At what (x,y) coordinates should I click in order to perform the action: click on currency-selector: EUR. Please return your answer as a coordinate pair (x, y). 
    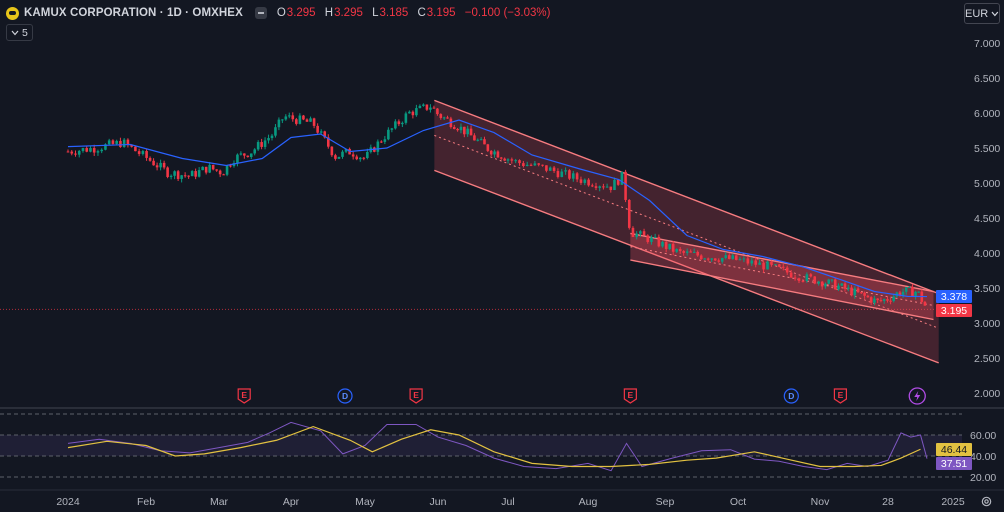
    Looking at the image, I should click on (982, 13).